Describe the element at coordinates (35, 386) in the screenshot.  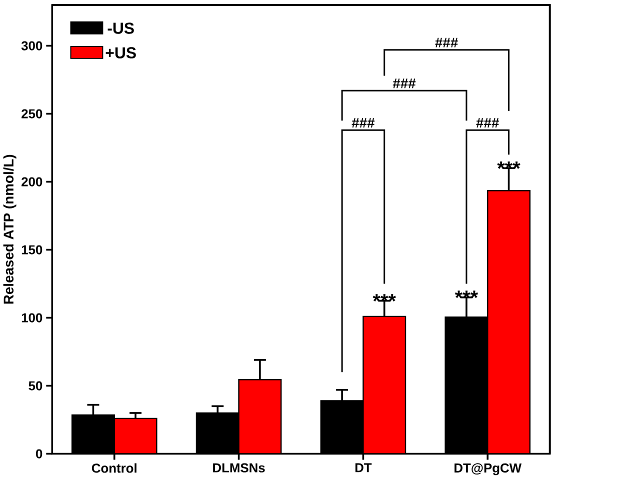
I see `y-tick-label: 50` at that location.